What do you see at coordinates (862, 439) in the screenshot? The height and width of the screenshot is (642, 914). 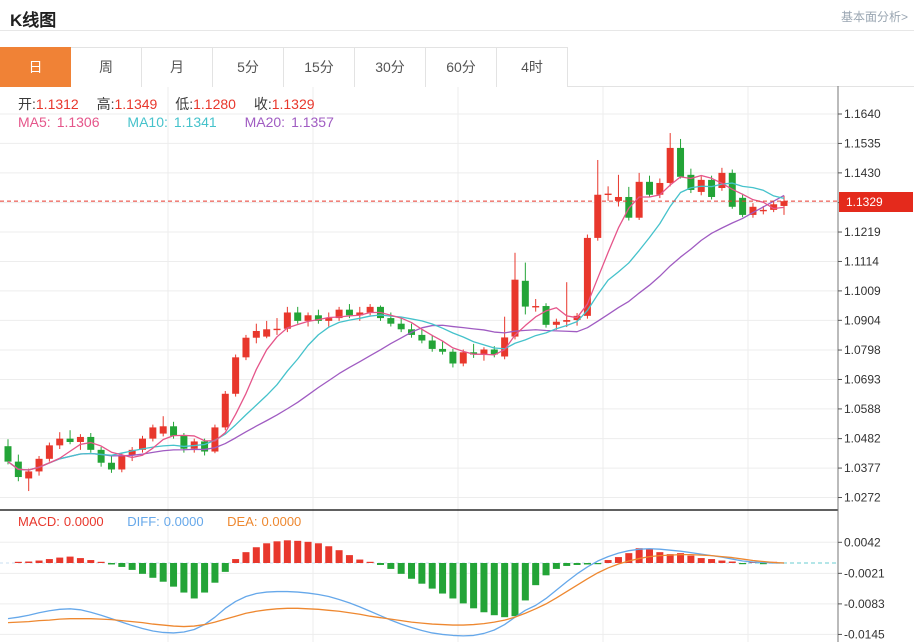 I see `svg-text: 1.0482` at bounding box center [862, 439].